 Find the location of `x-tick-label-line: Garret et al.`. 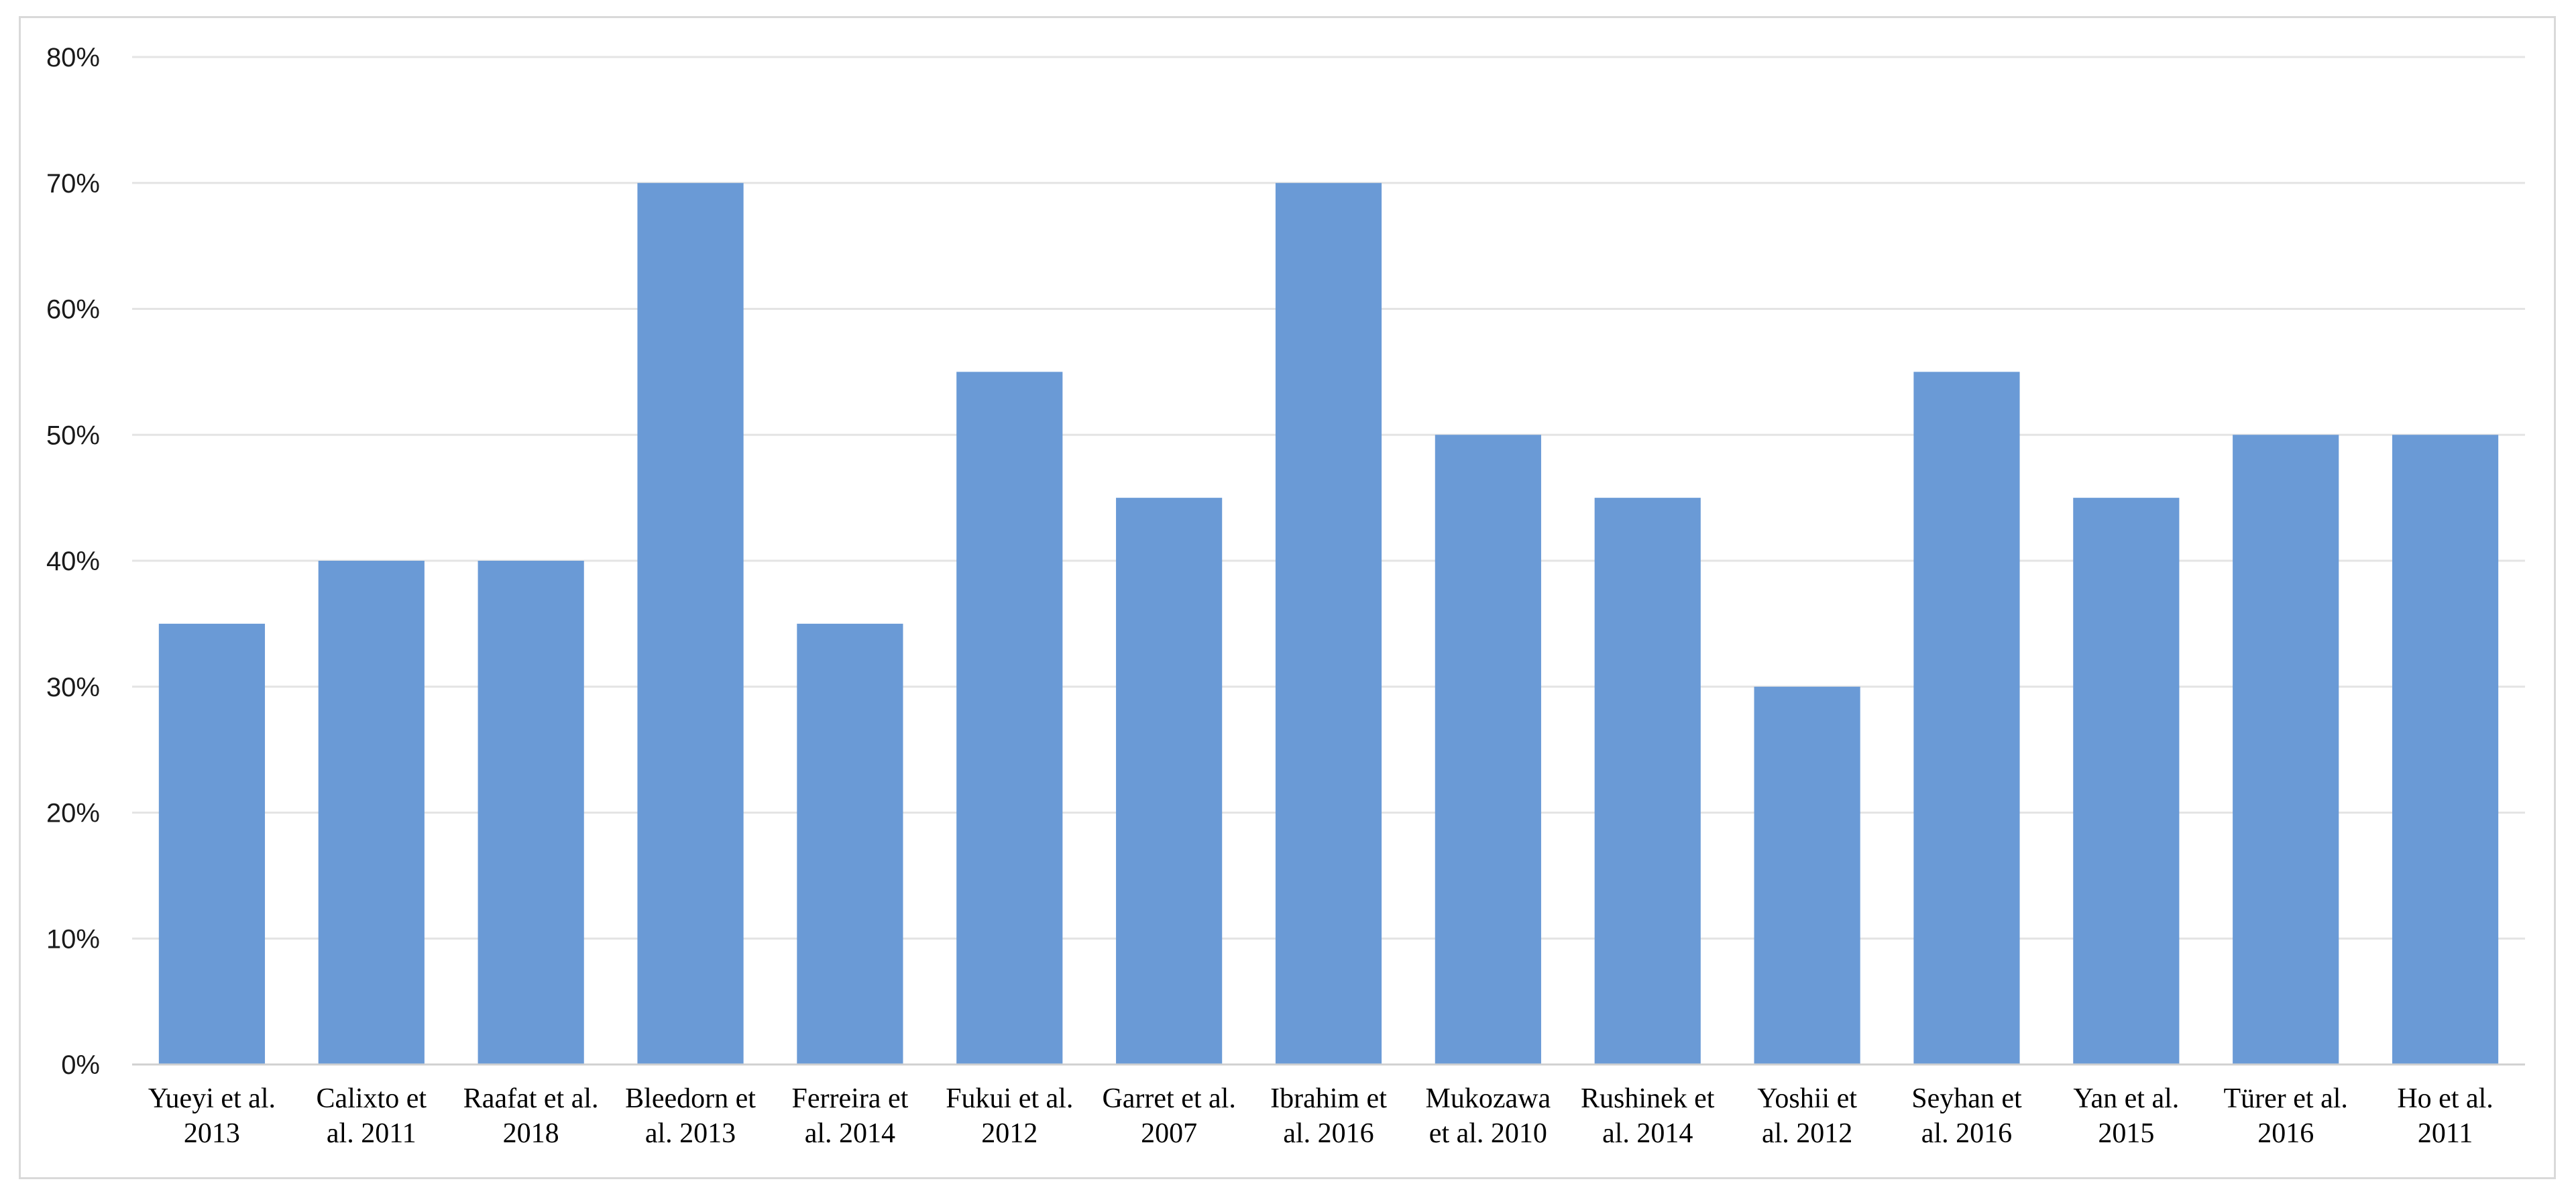

x-tick-label-line: Garret et al. is located at coordinates (1168, 1098).